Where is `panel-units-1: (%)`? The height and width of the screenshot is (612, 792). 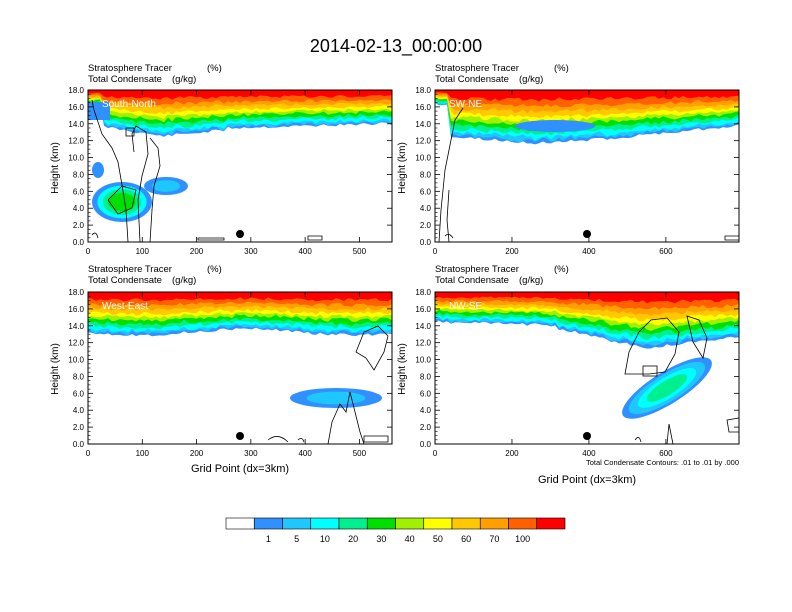 panel-units-1: (%) is located at coordinates (214, 269).